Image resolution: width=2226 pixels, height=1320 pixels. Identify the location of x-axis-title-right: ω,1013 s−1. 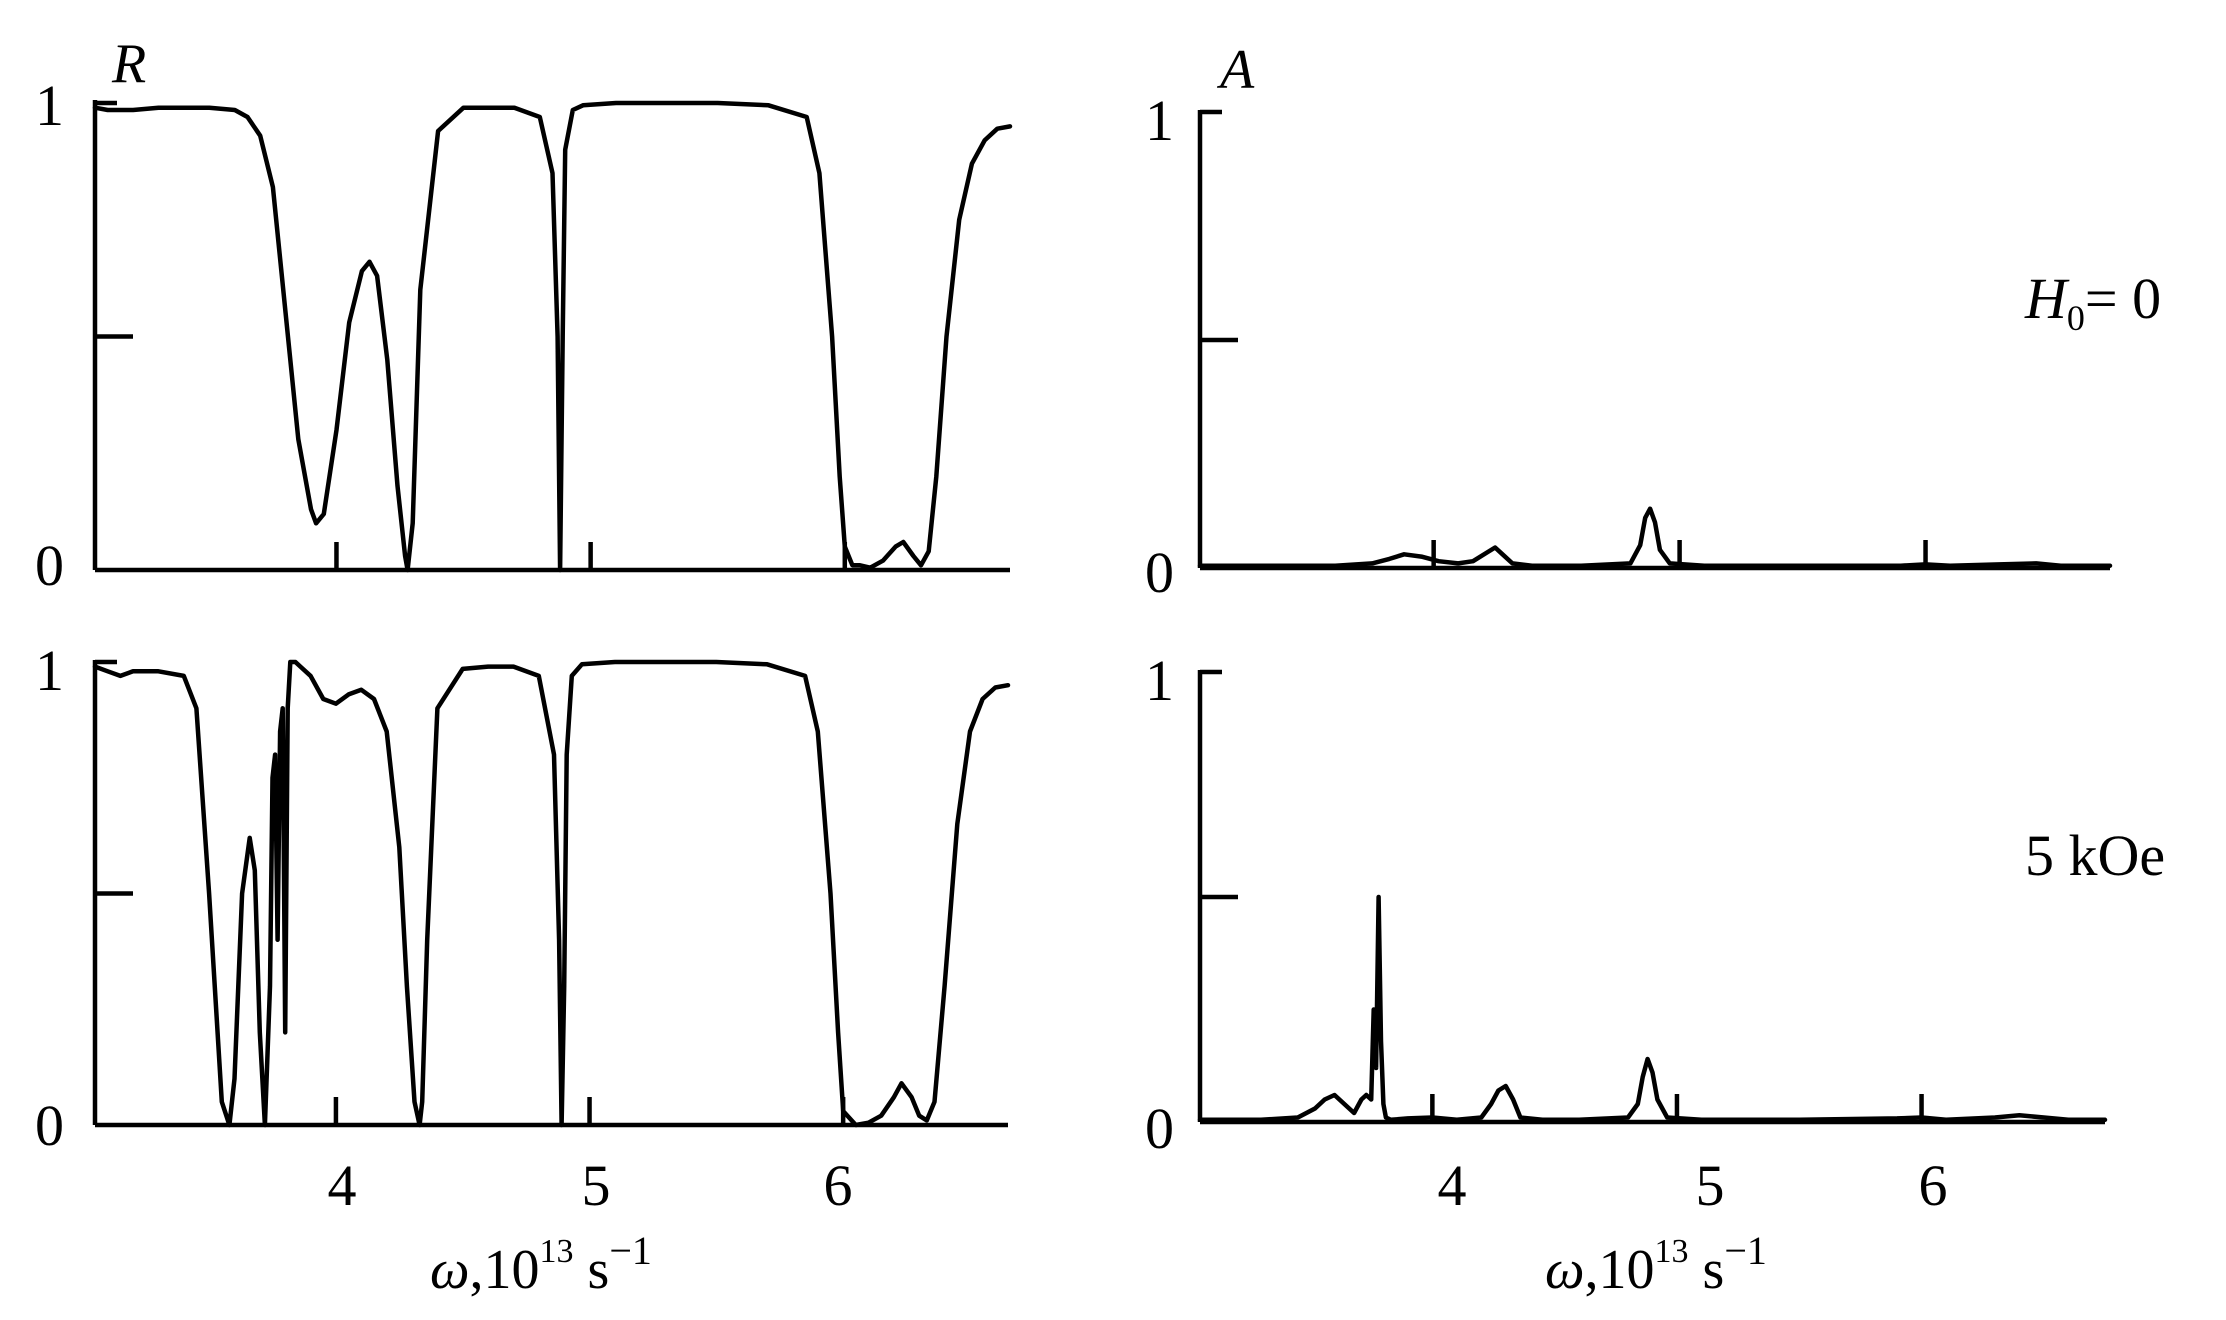
(1656, 1264).